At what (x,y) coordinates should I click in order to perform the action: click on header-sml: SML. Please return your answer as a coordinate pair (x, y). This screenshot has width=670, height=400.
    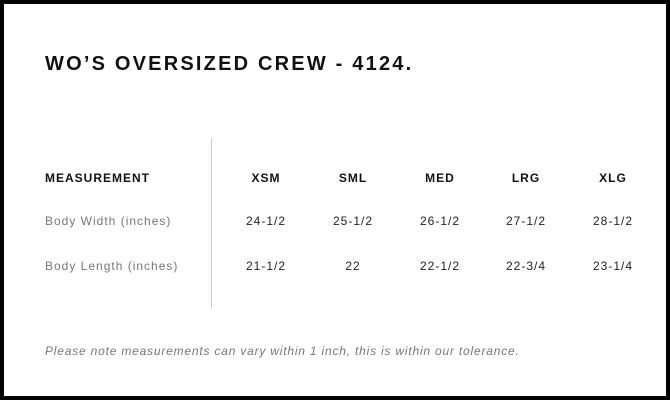
    Looking at the image, I should click on (353, 178).